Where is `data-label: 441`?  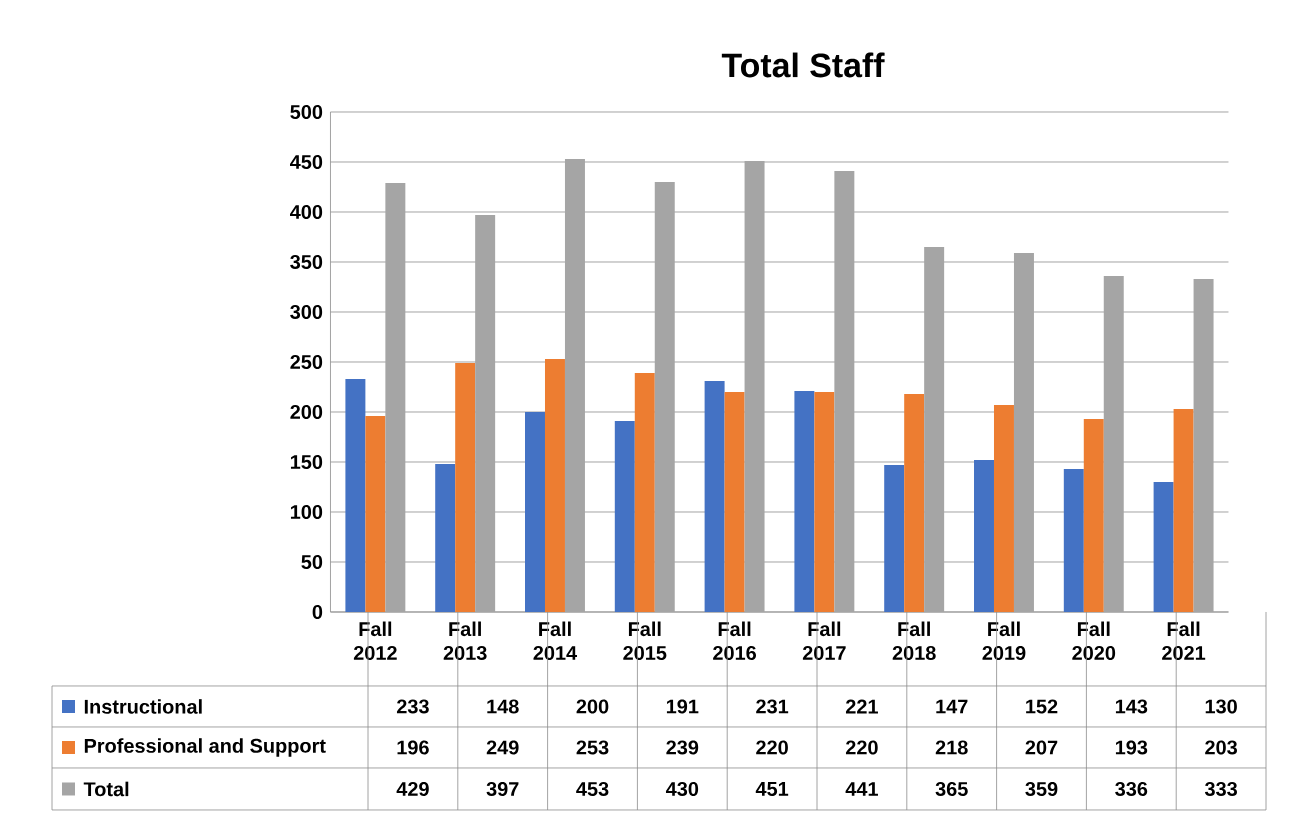 data-label: 441 is located at coordinates (861, 789).